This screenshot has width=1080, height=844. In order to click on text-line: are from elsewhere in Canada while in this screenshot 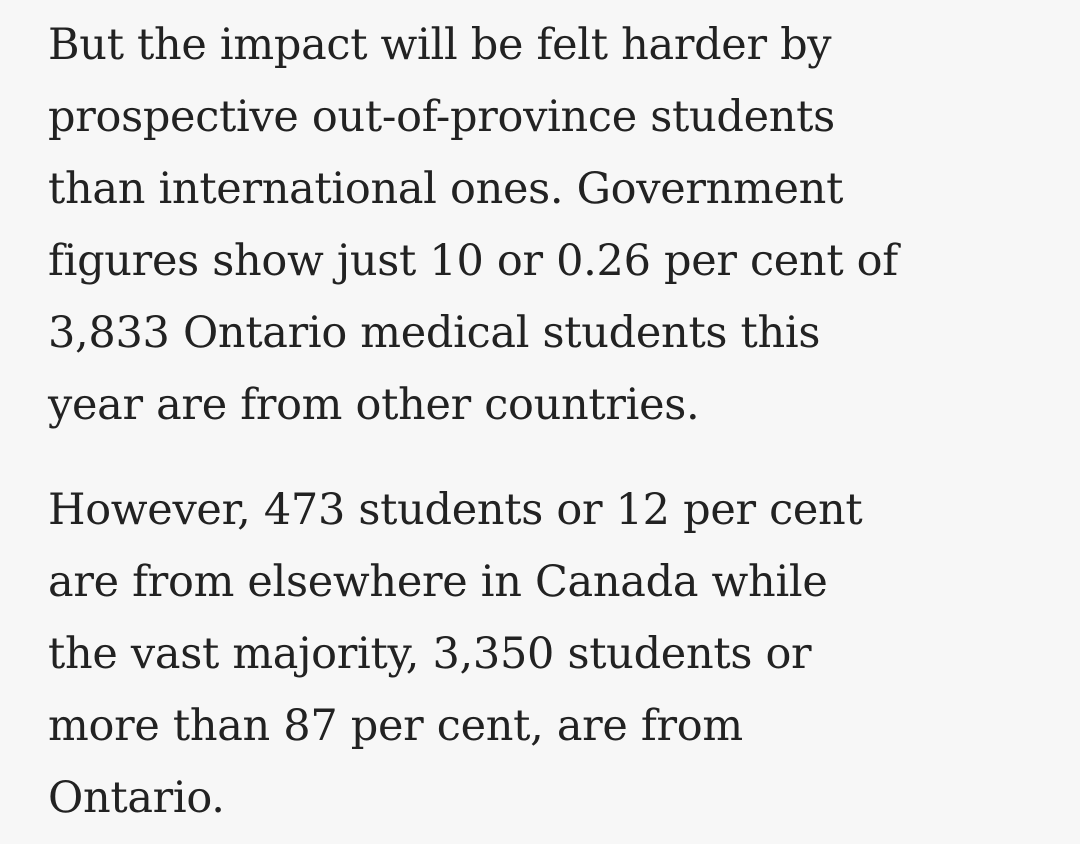, I will do `click(438, 582)`.